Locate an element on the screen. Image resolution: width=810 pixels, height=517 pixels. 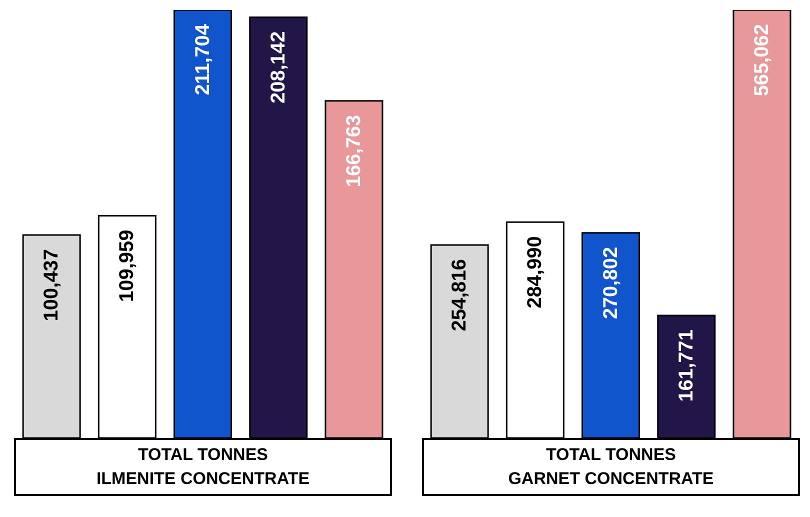
data-label: 565,062 is located at coordinates (761, 60).